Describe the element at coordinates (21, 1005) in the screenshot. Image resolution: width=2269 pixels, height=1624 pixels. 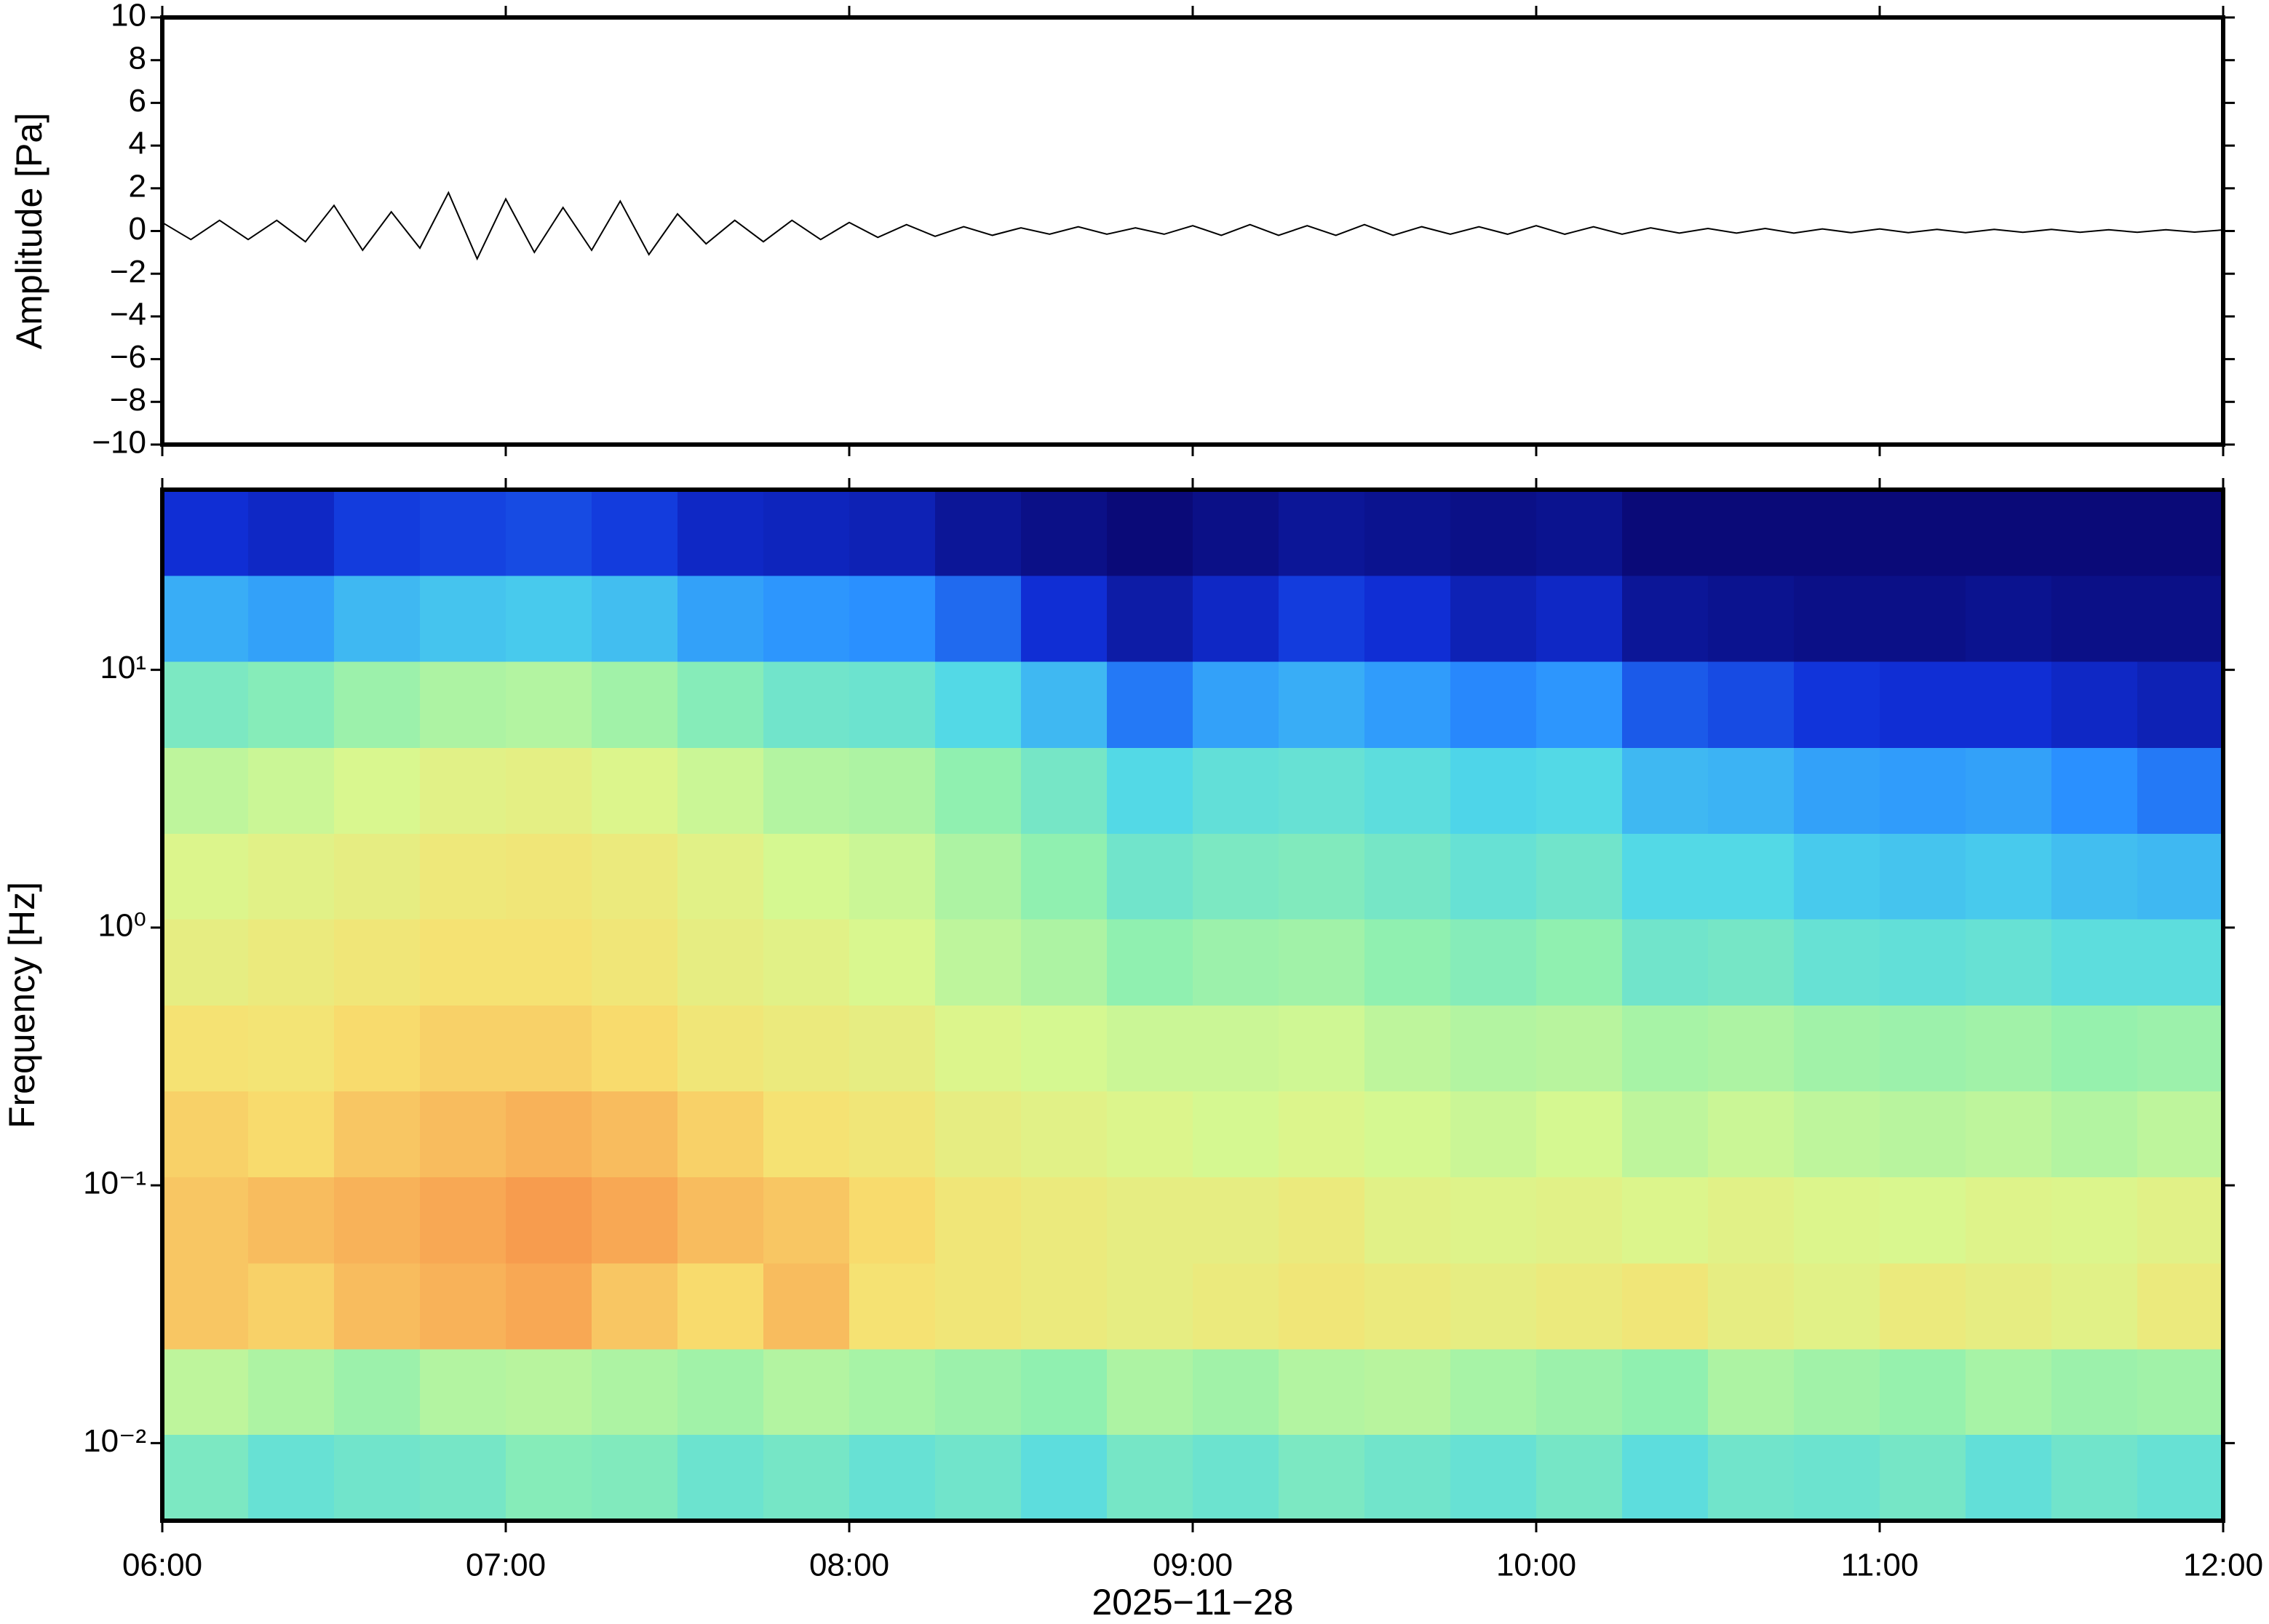
I see `y-axis-label: Frequency [Hz]` at that location.